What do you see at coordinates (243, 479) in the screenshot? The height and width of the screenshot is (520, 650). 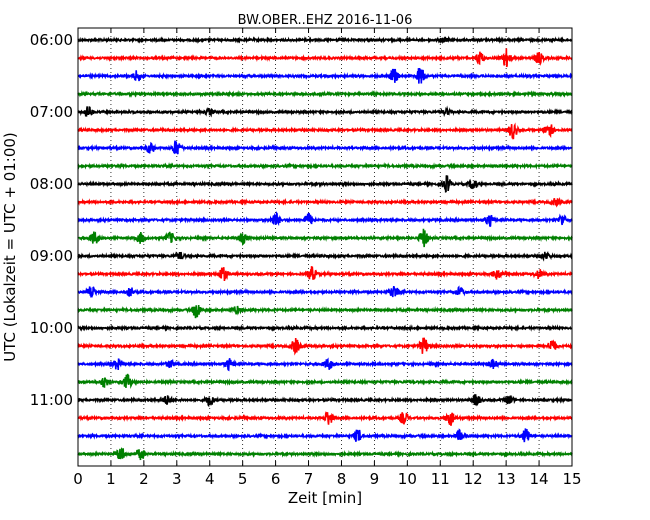 I see `x-tick-label: 5` at bounding box center [243, 479].